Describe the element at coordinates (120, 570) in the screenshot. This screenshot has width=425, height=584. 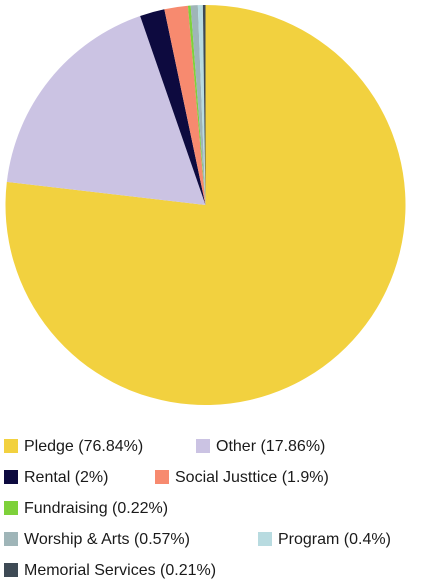
I see `legend-label: Memorial Services (0.21%)` at that location.